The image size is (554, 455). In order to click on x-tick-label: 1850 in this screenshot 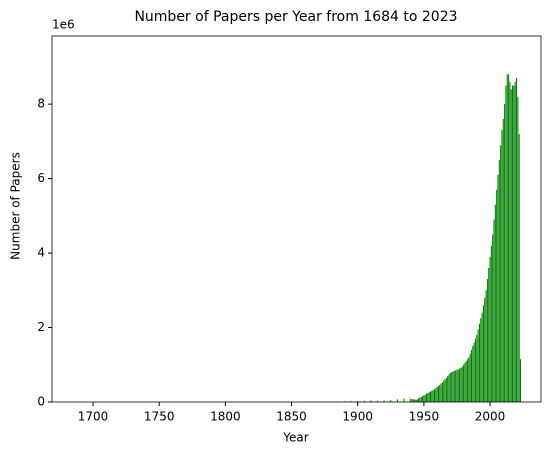, I will do `click(291, 417)`.